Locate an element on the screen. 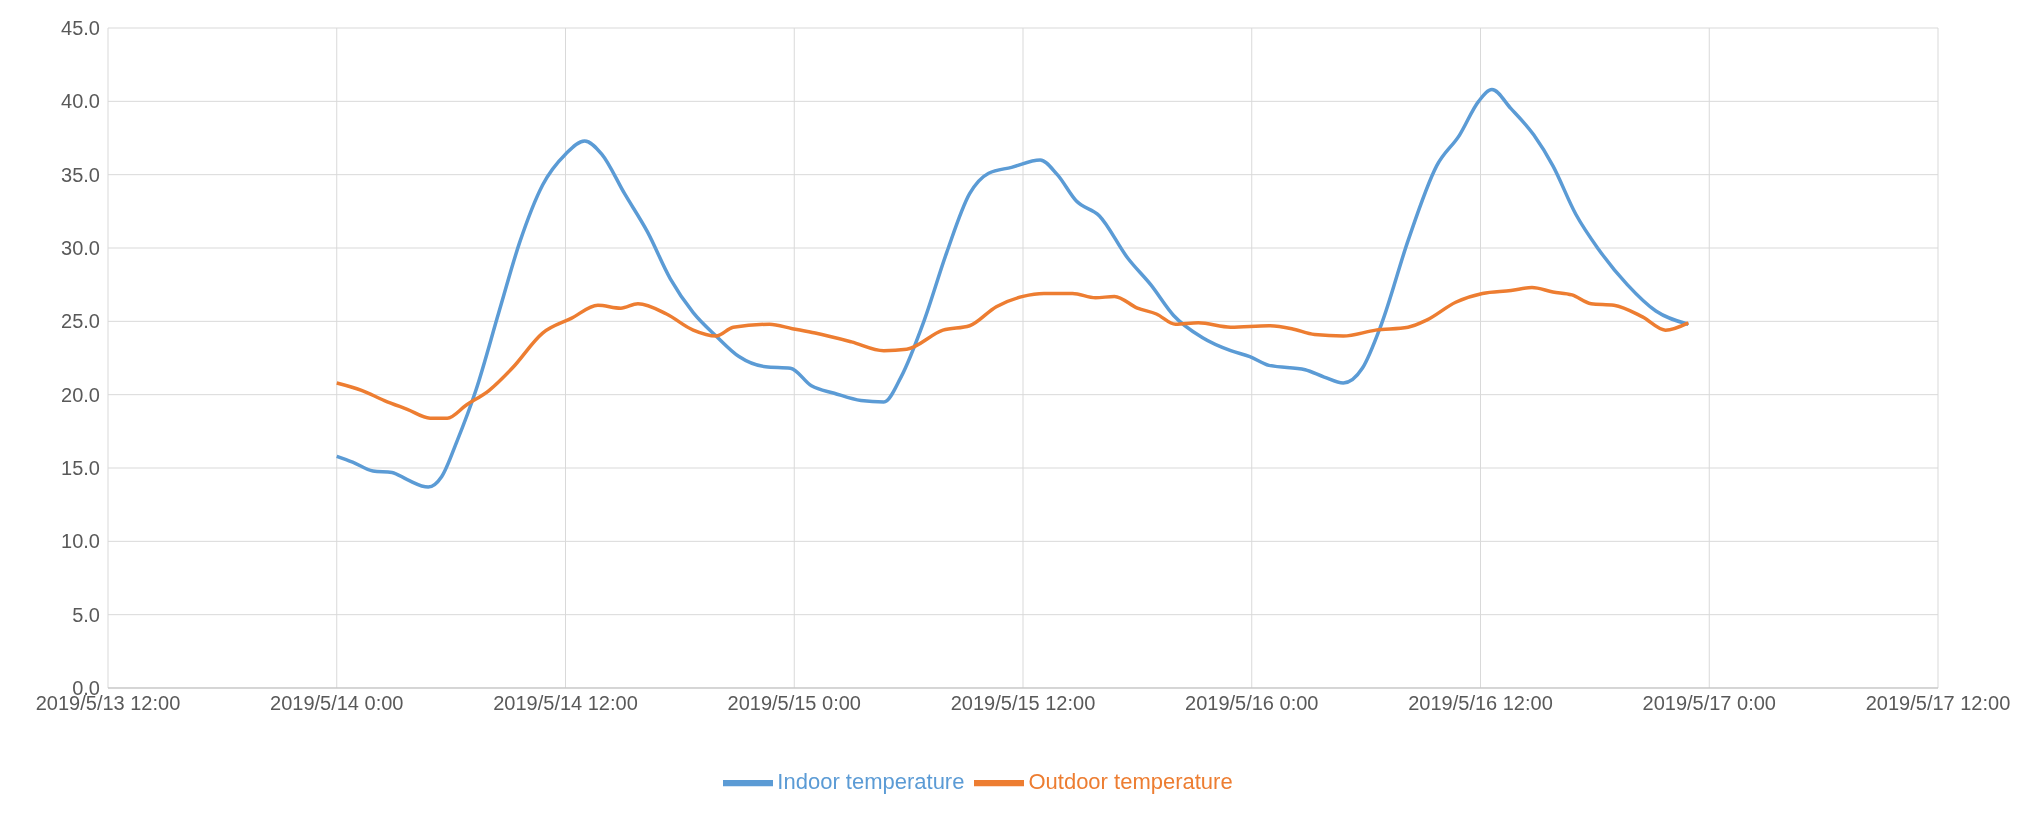 The height and width of the screenshot is (832, 2039). y-tick-label: 20.0 is located at coordinates (80, 394).